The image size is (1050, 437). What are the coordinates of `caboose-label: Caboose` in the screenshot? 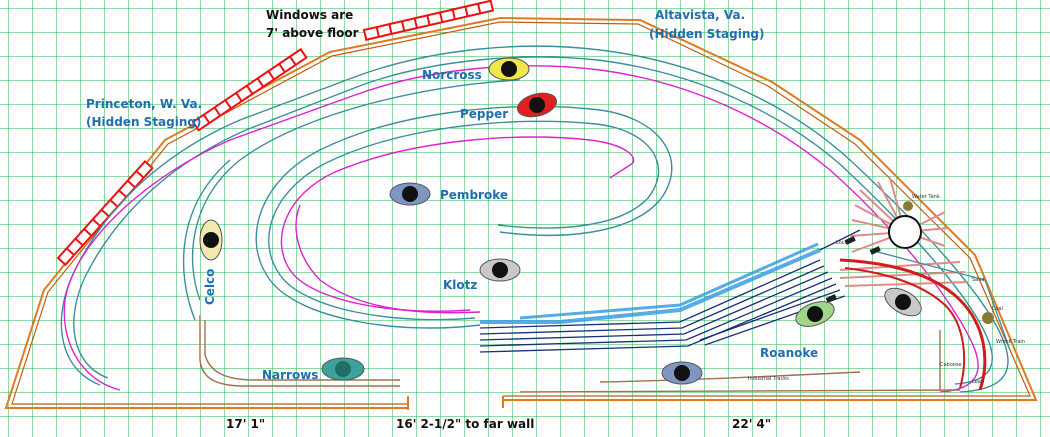 It's located at (951, 365).